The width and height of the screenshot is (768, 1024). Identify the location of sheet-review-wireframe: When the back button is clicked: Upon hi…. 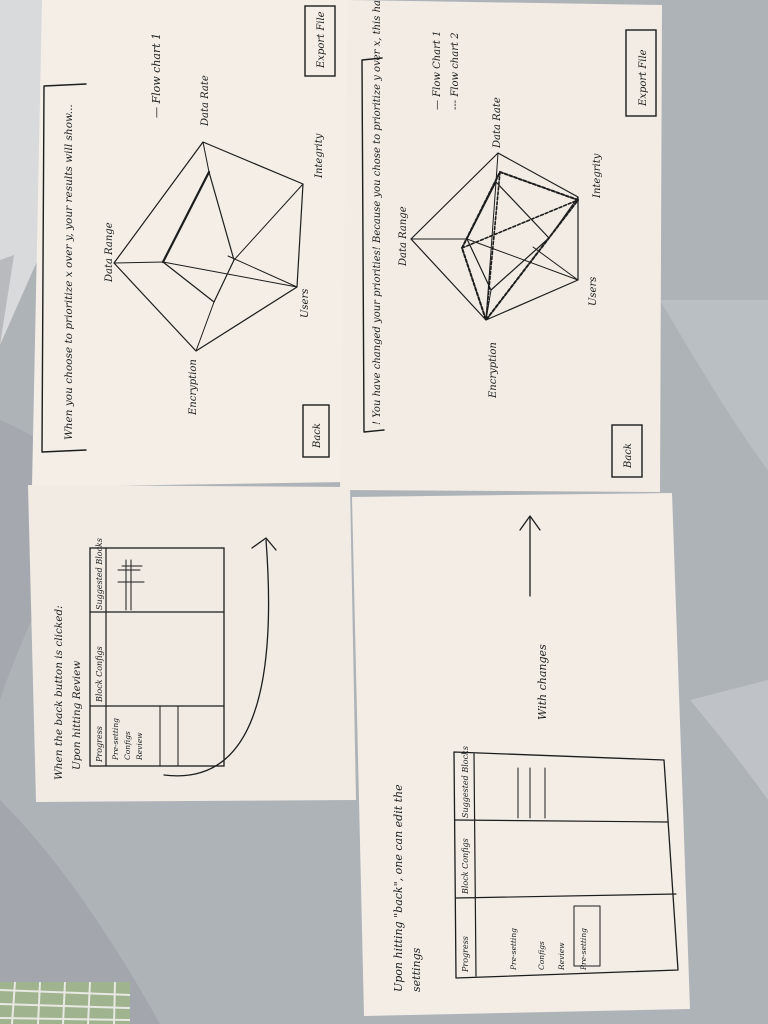
(192, 643).